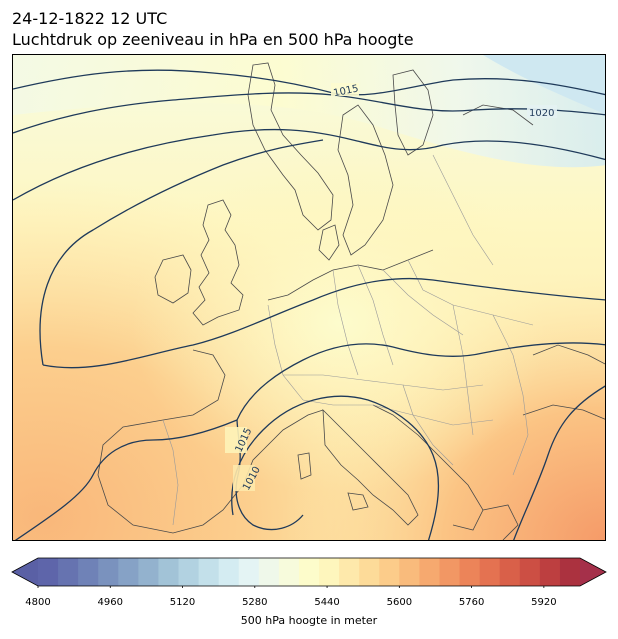 The width and height of the screenshot is (618, 639). I want to click on colorbar-extend-over, so click(593, 572).